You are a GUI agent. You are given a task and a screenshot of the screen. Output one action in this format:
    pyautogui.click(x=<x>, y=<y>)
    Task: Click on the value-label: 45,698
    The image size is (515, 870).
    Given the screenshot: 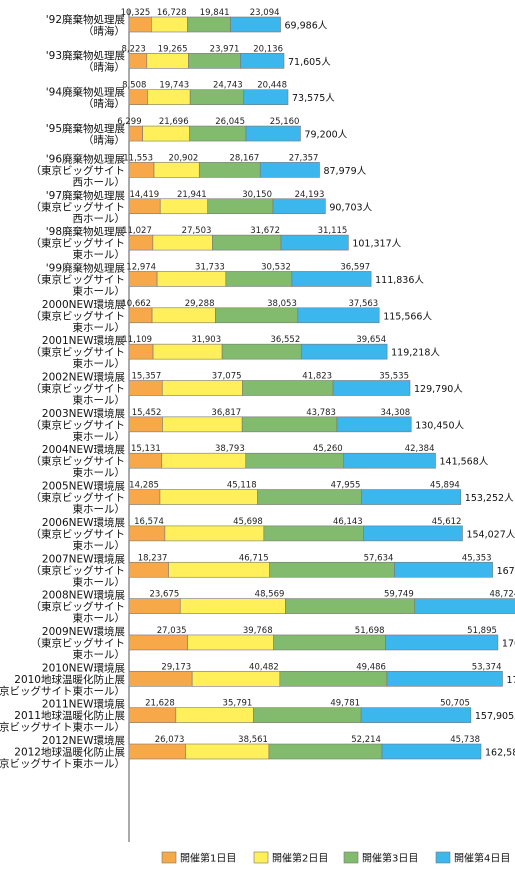 What is the action you would take?
    pyautogui.click(x=248, y=522)
    